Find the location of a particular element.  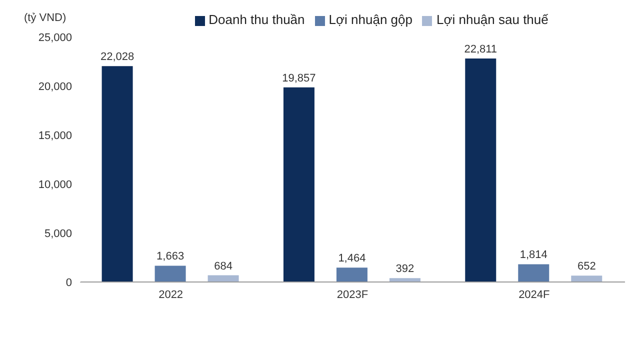

legend-label: Doanh thu thuần is located at coordinates (256, 19).